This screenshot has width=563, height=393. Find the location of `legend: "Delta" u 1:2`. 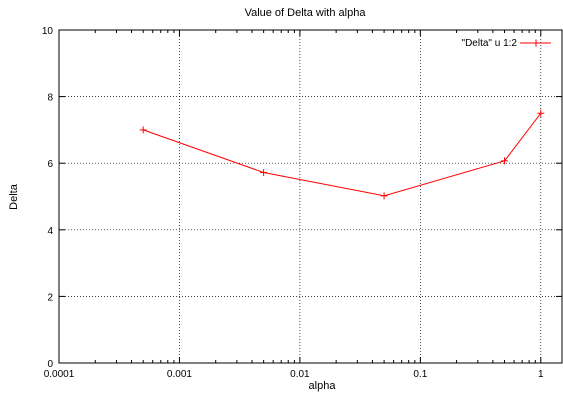

legend: "Delta" u 1:2 is located at coordinates (506, 43).